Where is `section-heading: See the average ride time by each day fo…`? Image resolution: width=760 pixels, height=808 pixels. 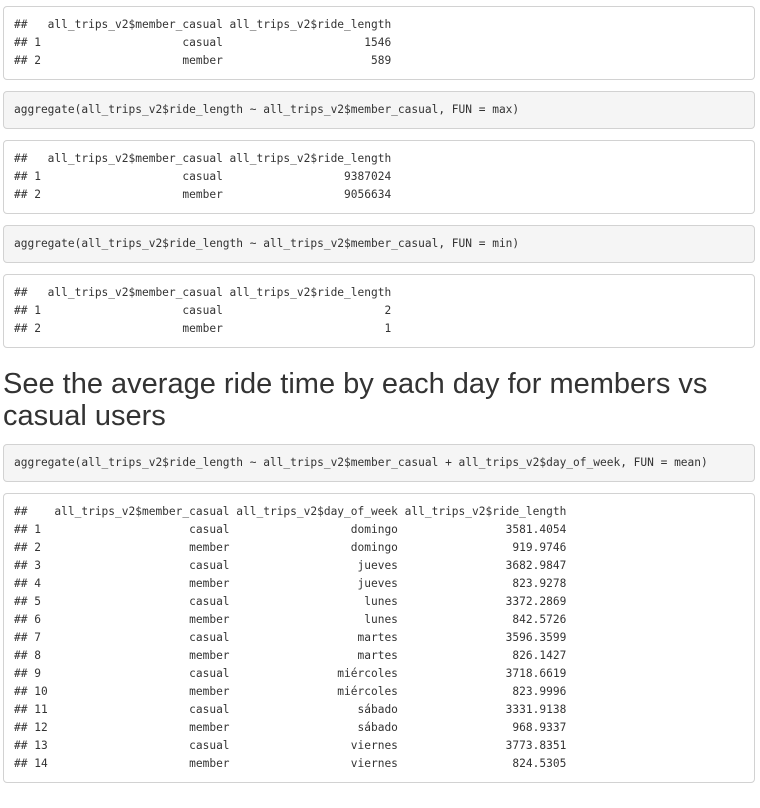 section-heading: See the average ride time by each day fo… is located at coordinates (355, 400).